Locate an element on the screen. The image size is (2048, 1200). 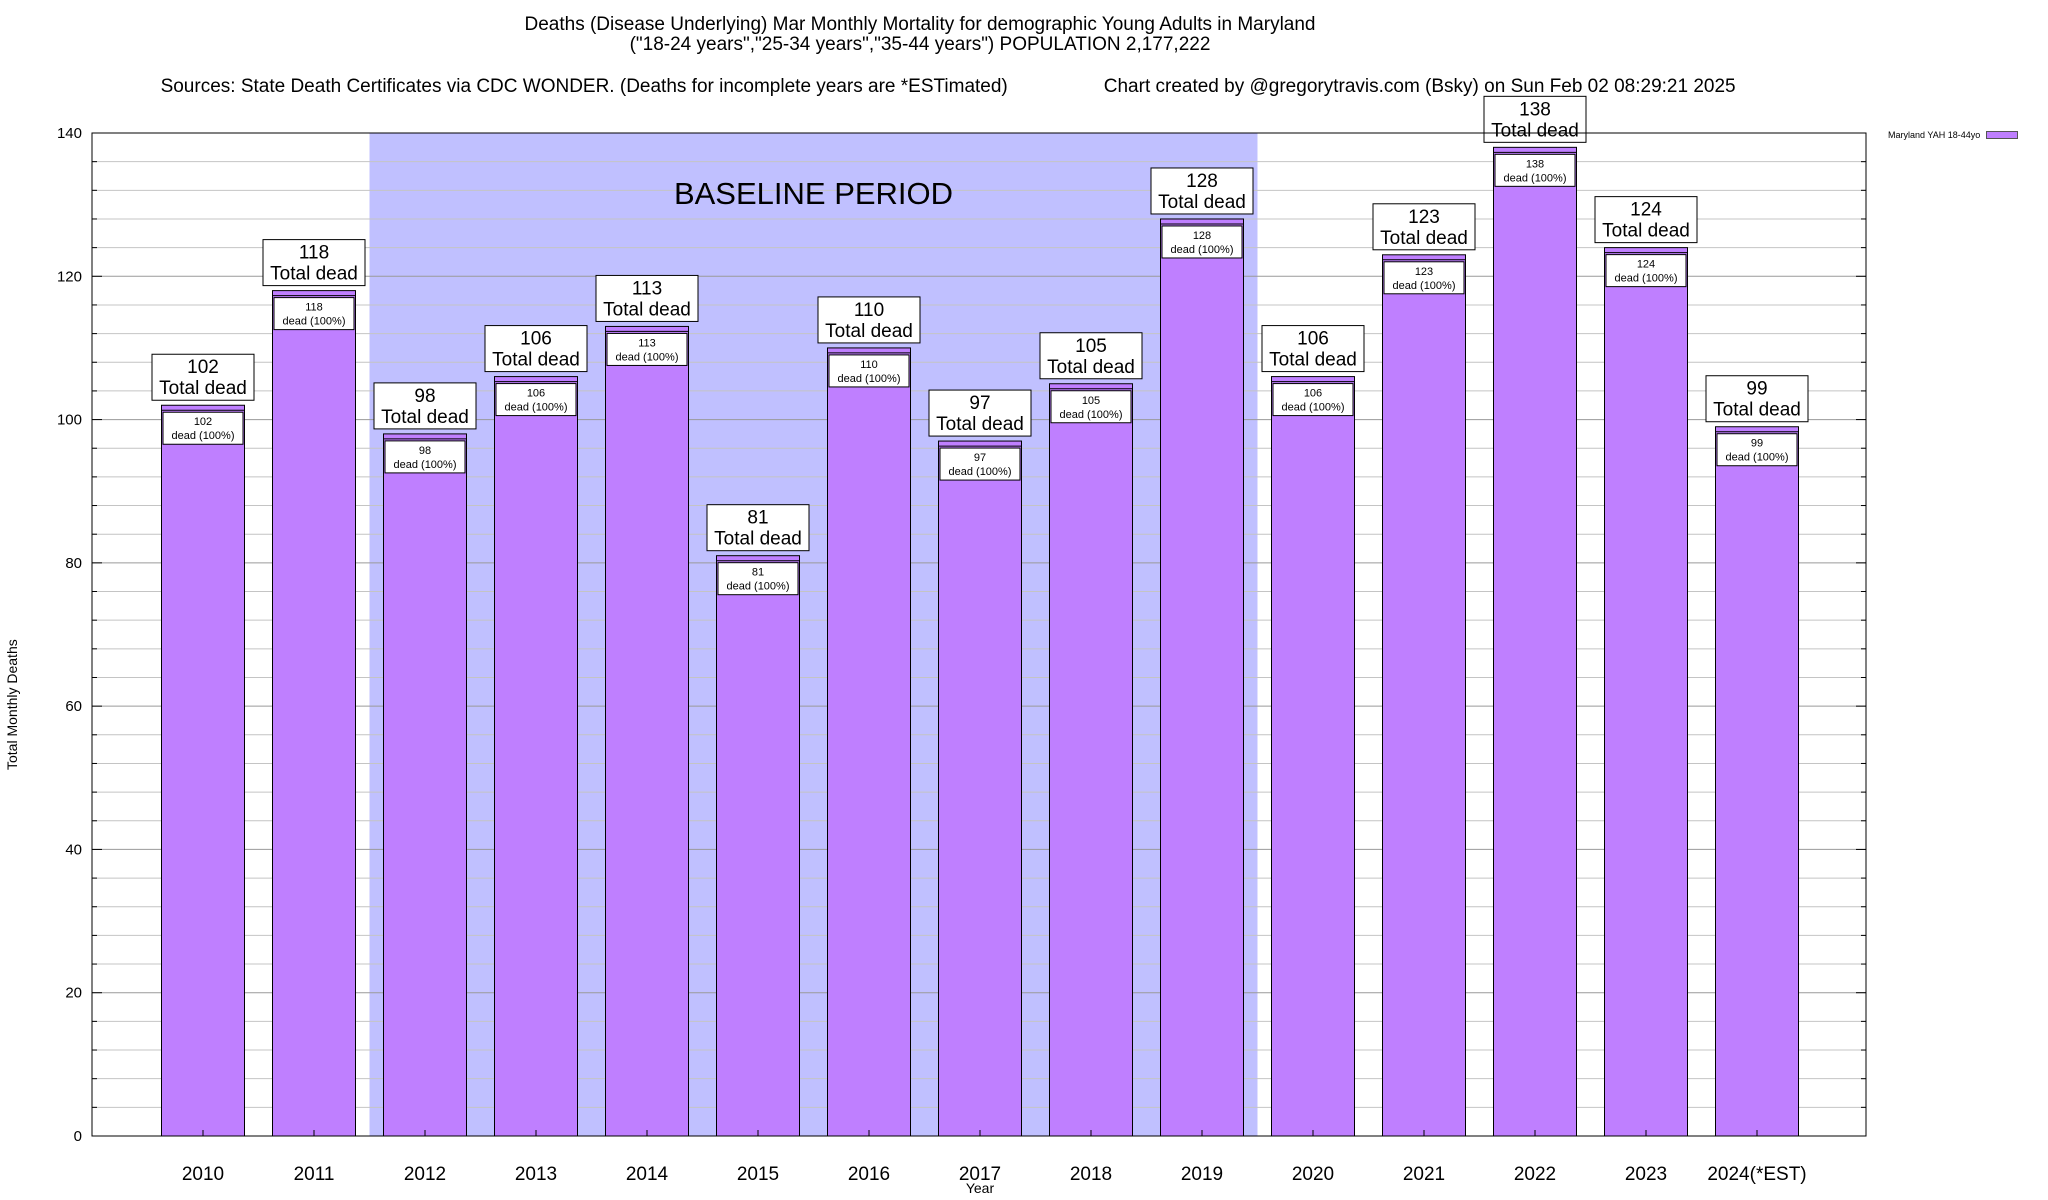
y-axis-label: Total Monthly Deaths is located at coordinates (12, 704).